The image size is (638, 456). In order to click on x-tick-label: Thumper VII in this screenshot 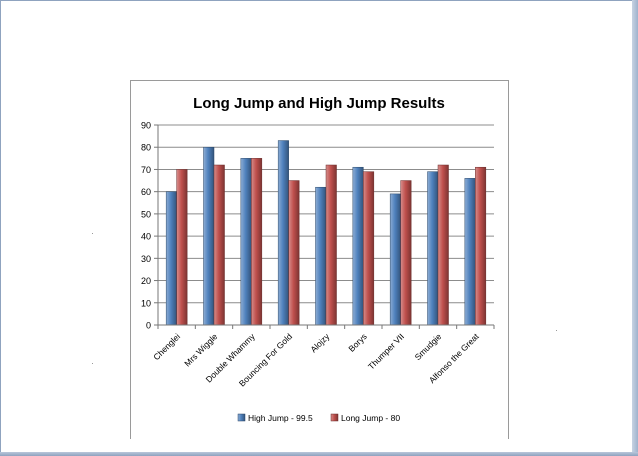, I will do `click(386, 351)`.